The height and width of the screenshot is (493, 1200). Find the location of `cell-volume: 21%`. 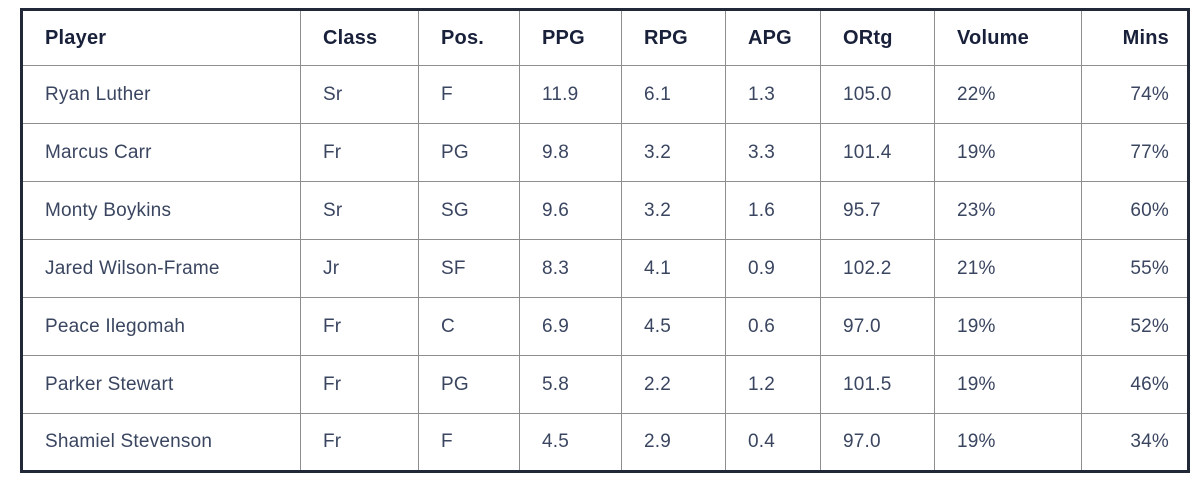

cell-volume: 21% is located at coordinates (1008, 268).